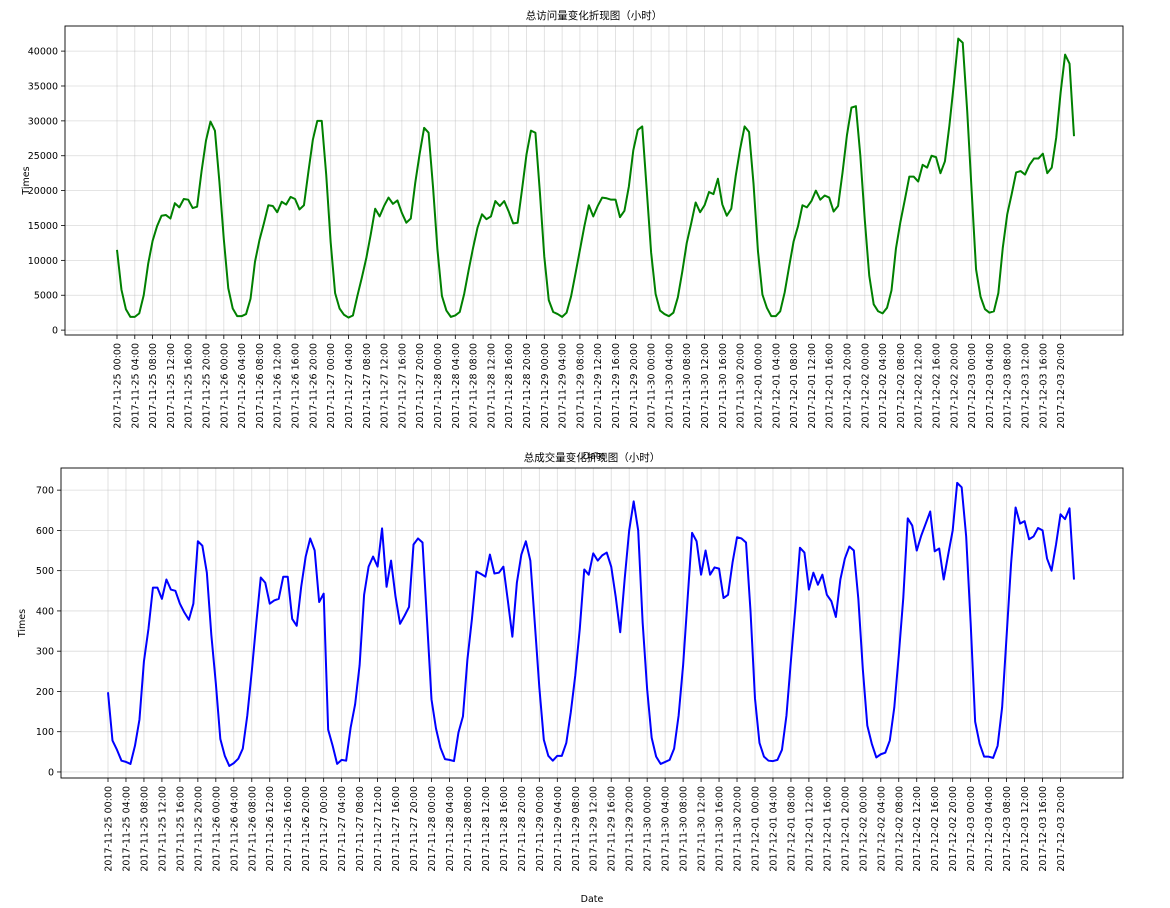  I want to click on x-tick-label: 2017-12-03 16:00, so click(1043, 829).